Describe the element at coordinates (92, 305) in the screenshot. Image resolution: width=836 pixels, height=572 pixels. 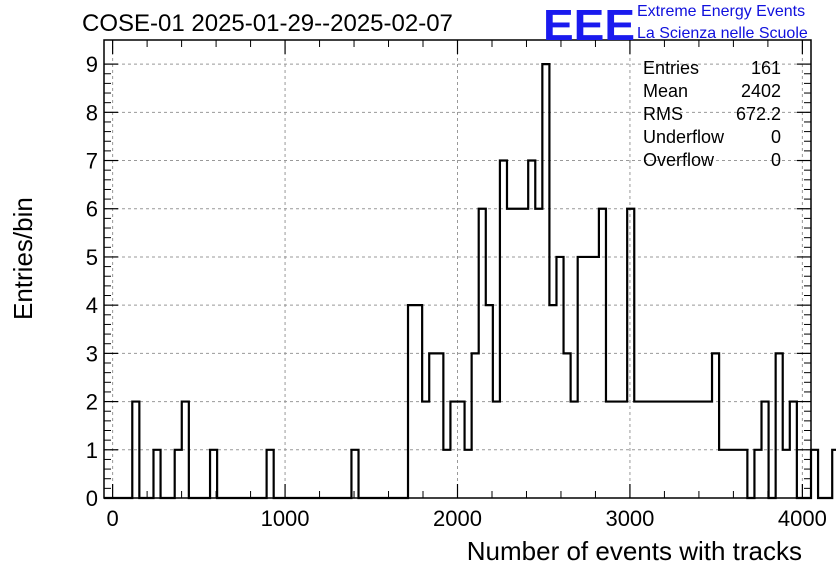
I see `y-tick-label: 4` at that location.